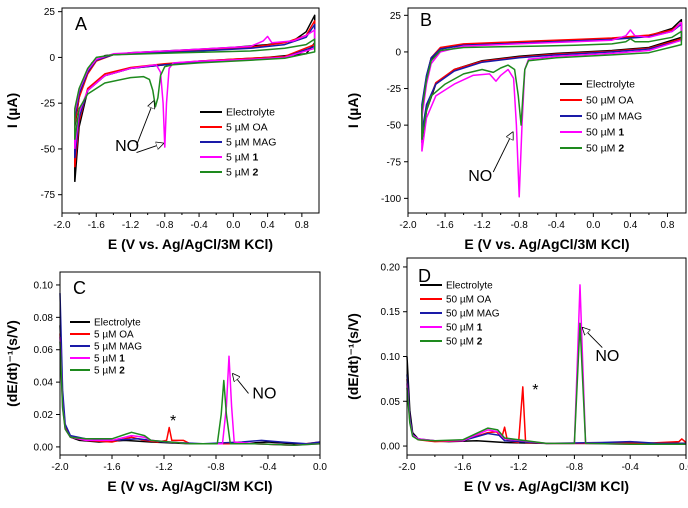 This screenshot has height=508, width=688. Describe the element at coordinates (52, 58) in the screenshot. I see `y-tick-label: 0` at that location.